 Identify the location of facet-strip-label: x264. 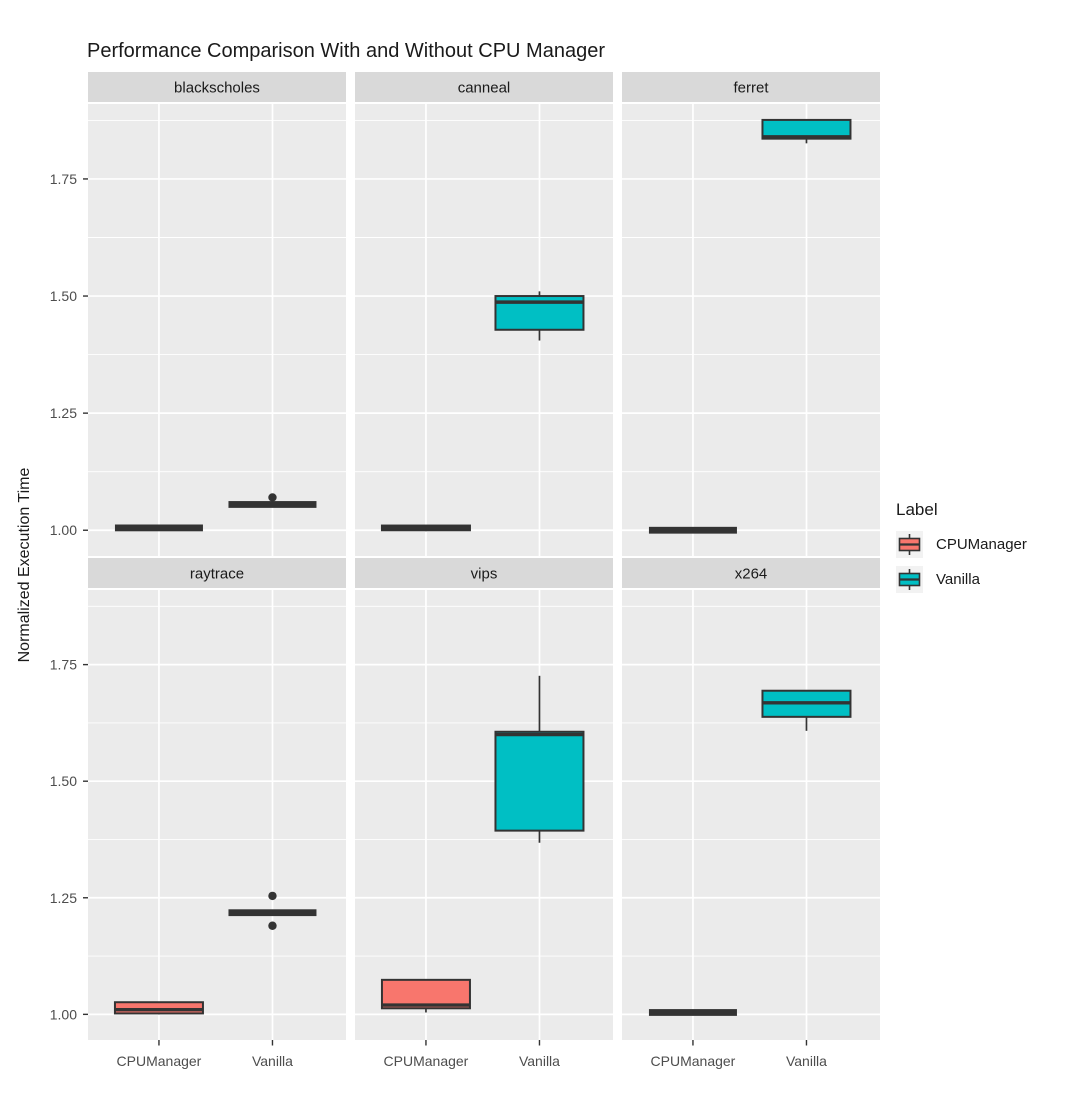
(751, 574).